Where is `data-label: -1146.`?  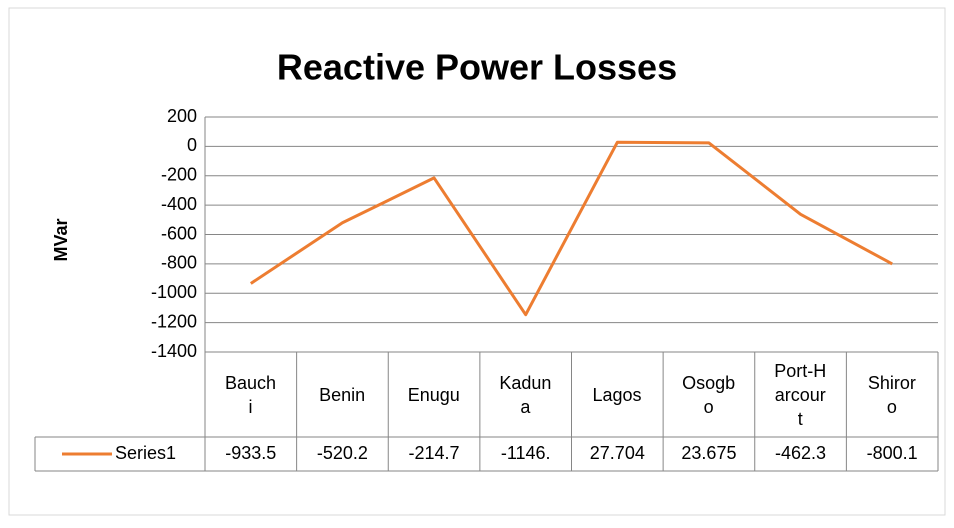
data-label: -1146. is located at coordinates (526, 453).